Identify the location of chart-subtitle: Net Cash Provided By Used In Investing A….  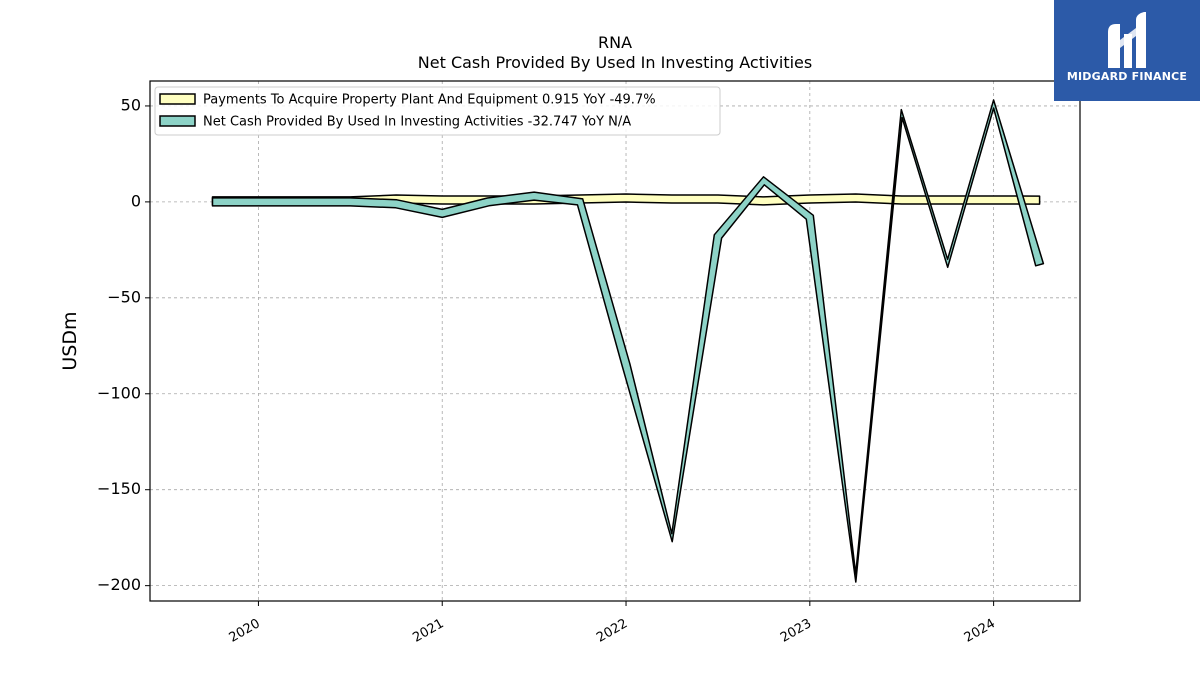
(615, 62).